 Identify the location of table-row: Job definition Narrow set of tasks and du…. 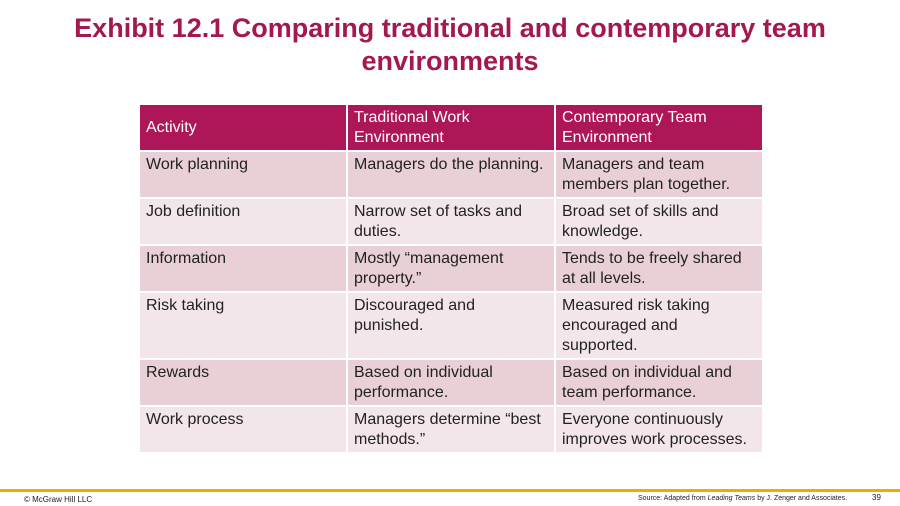
(451, 221).